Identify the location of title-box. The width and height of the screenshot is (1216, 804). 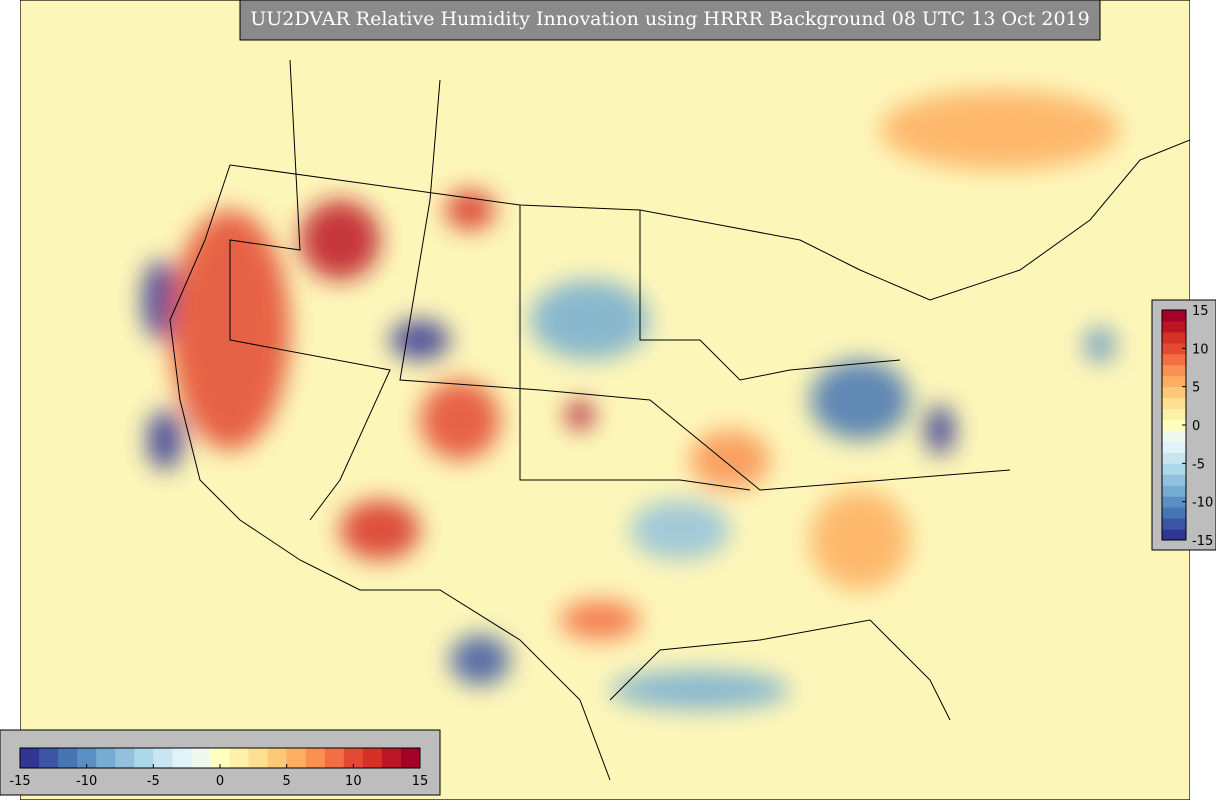
(670, 20).